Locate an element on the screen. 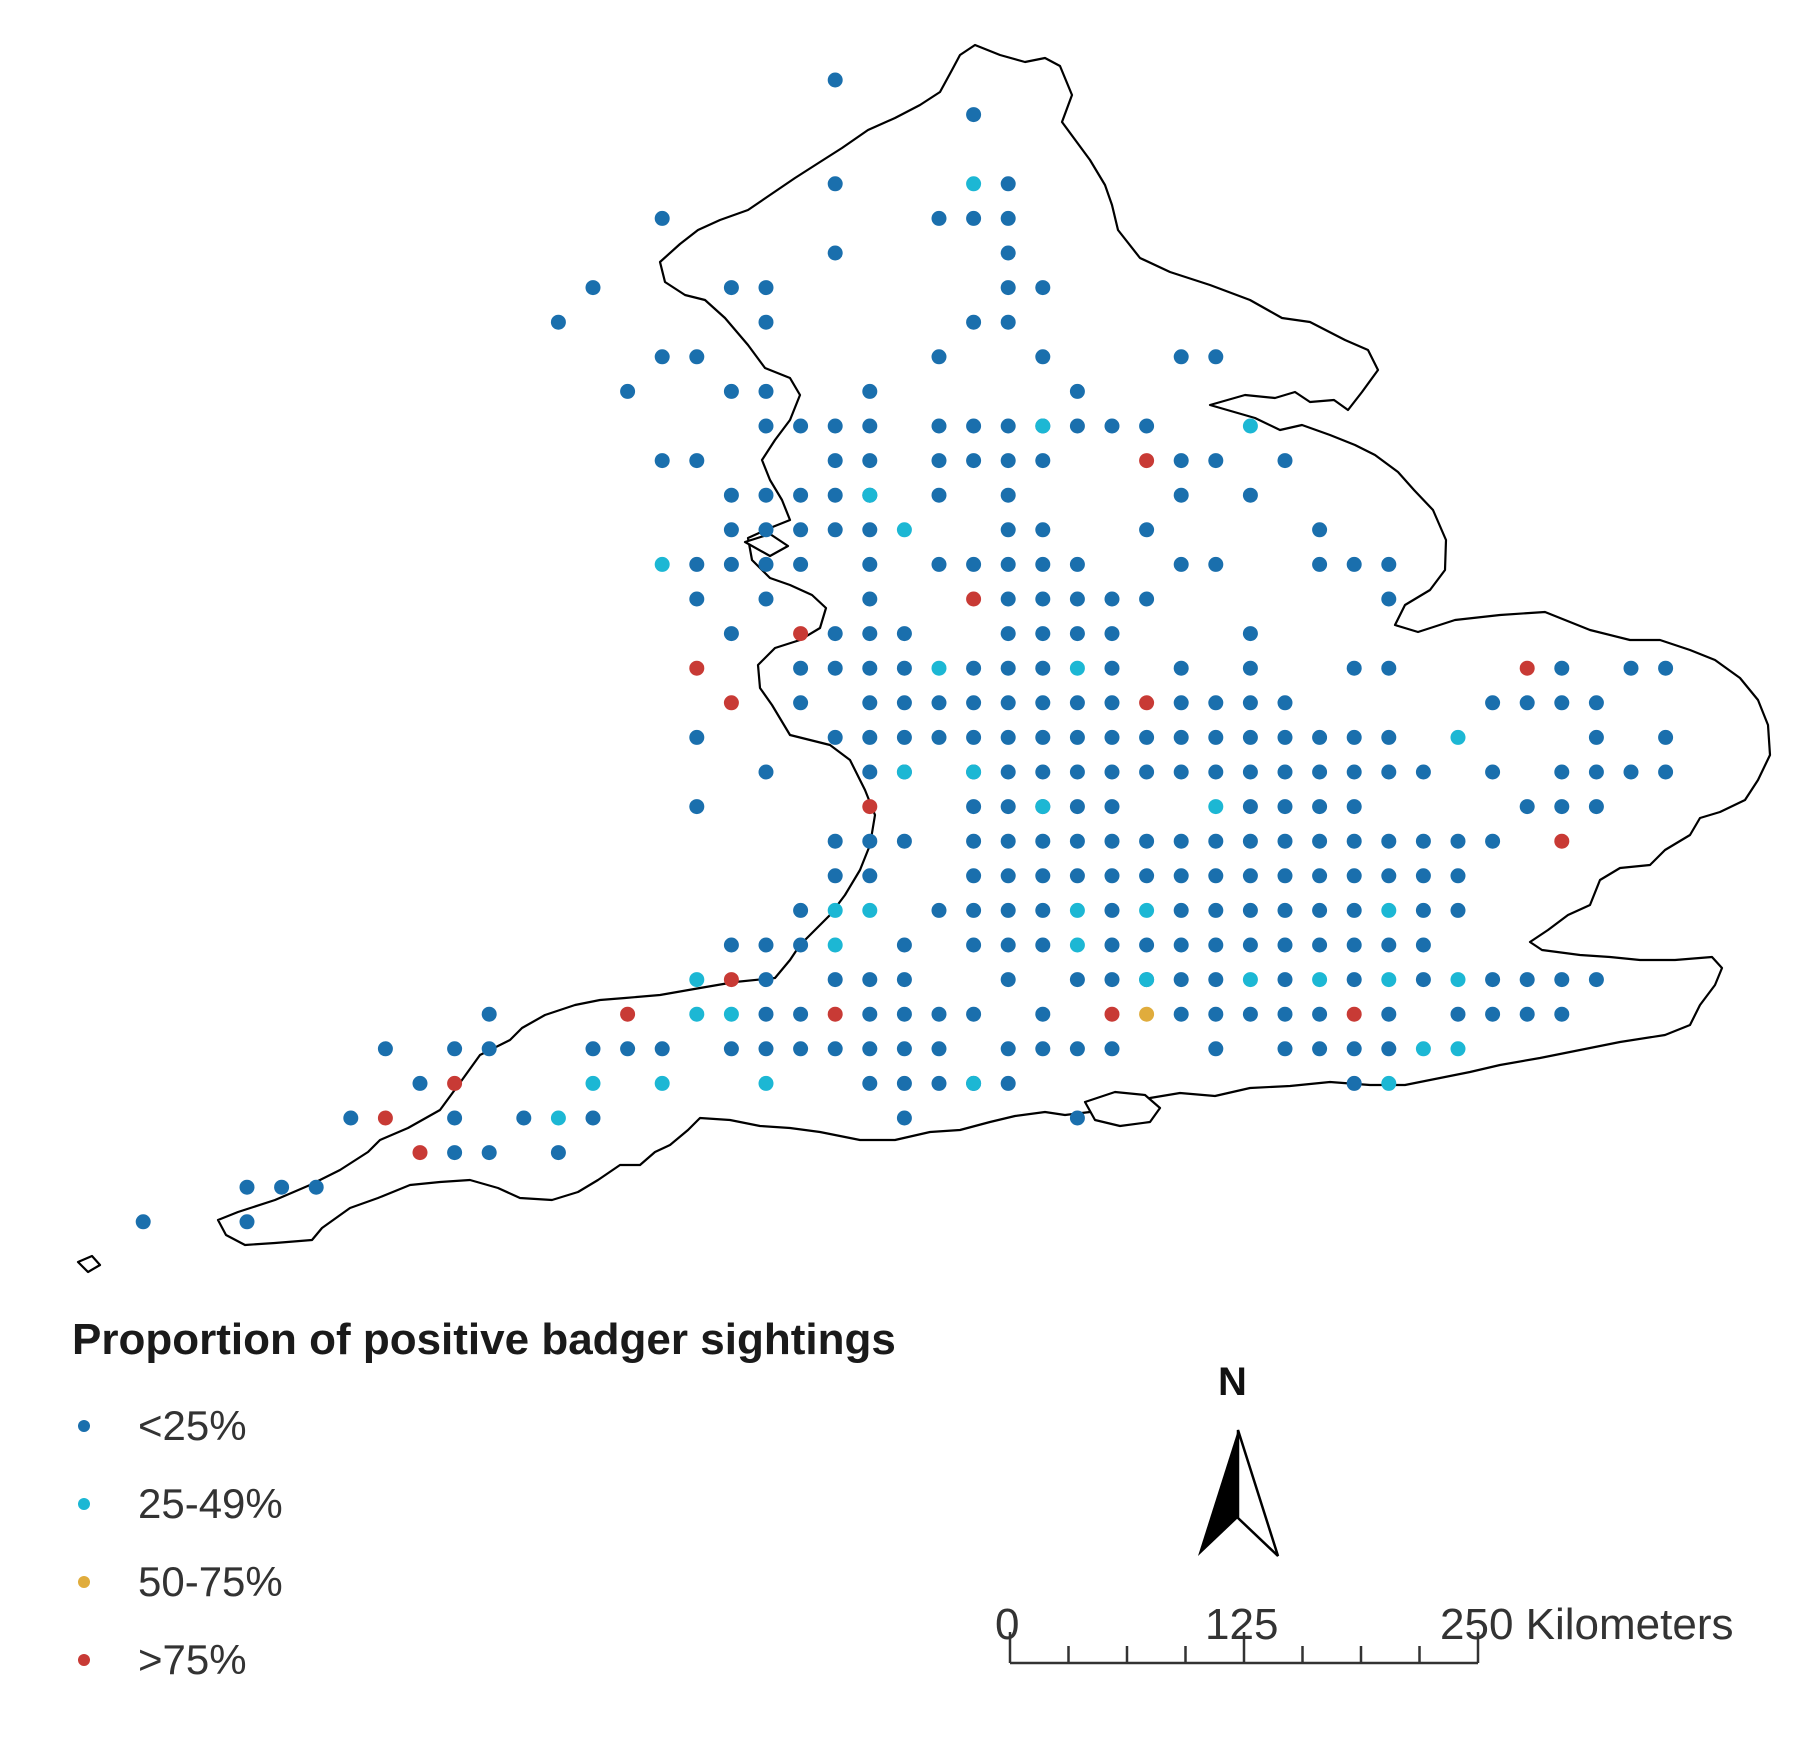  legend-label-lt25: <25% is located at coordinates (192, 1425).